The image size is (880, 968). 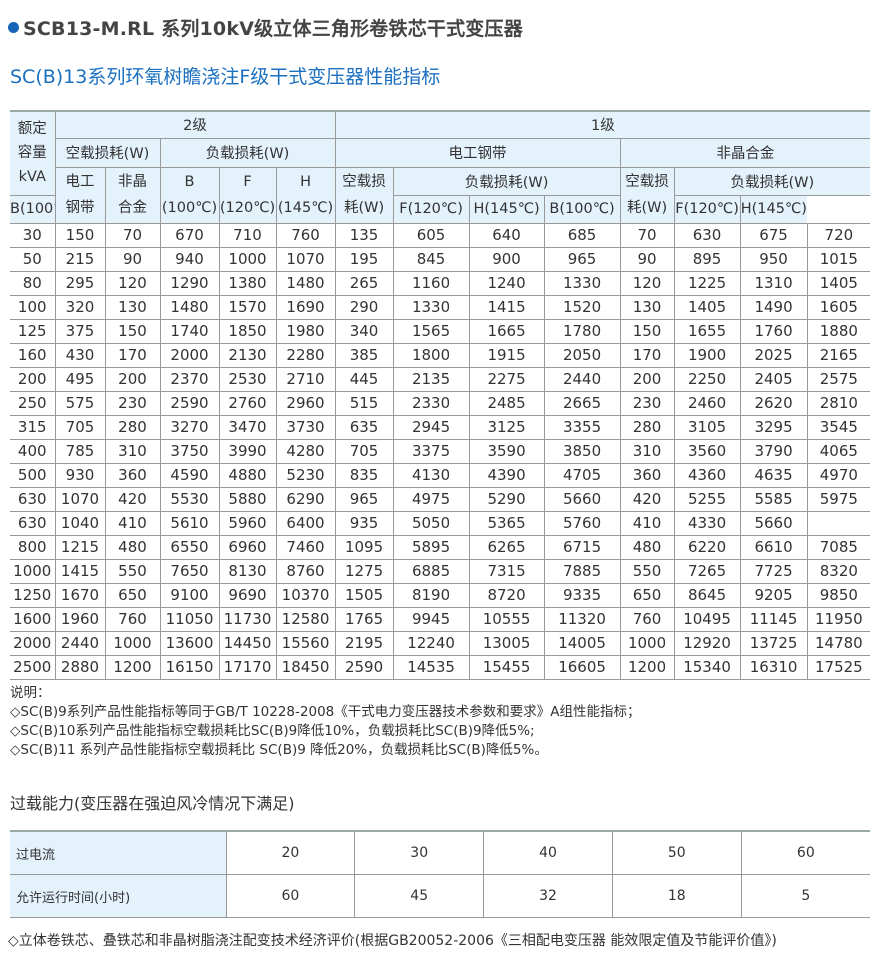 What do you see at coordinates (440, 852) in the screenshot?
I see `overload-row: 过电流 20 30 40 50 60` at bounding box center [440, 852].